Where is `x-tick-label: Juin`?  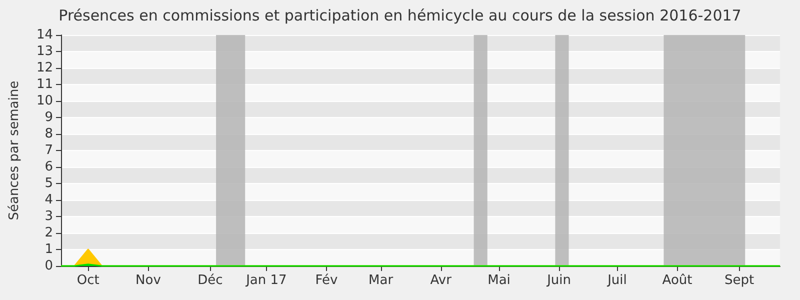
x-tick-label: Juin is located at coordinates (559, 280).